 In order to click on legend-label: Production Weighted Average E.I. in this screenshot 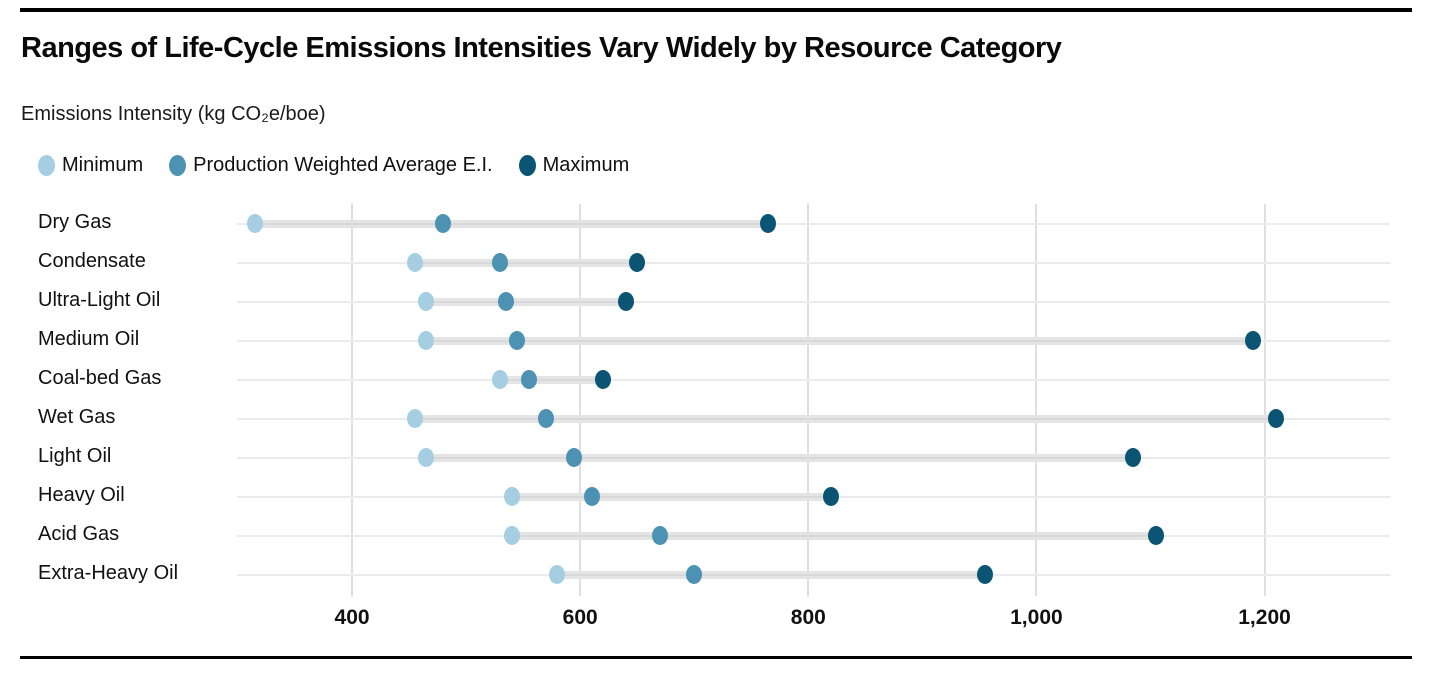, I will do `click(343, 165)`.